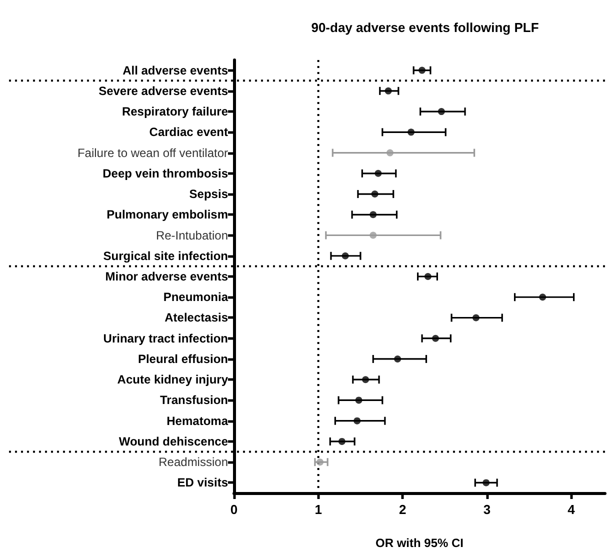  What do you see at coordinates (192, 235) in the screenshot?
I see `y-tick-label: Re-Intubation` at bounding box center [192, 235].